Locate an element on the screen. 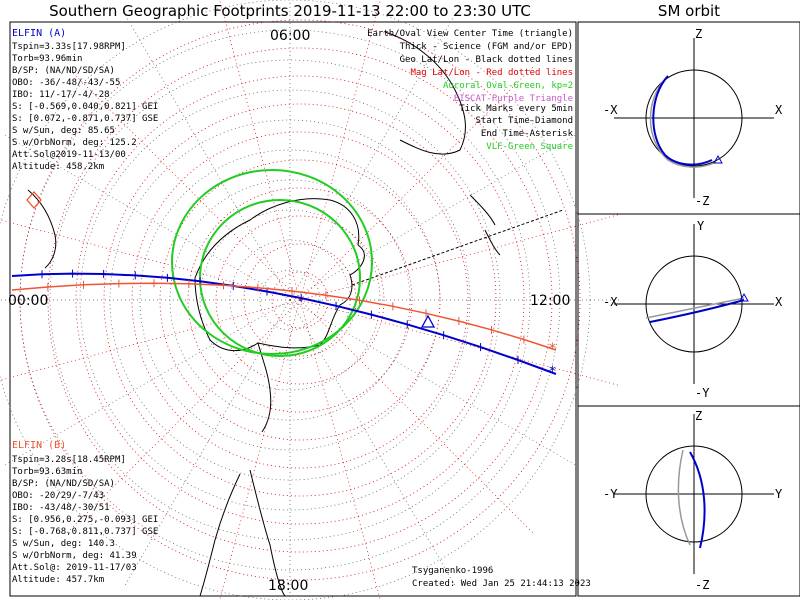  orbit-axes-yz: Z -Z -Y Y is located at coordinates (693, 500).